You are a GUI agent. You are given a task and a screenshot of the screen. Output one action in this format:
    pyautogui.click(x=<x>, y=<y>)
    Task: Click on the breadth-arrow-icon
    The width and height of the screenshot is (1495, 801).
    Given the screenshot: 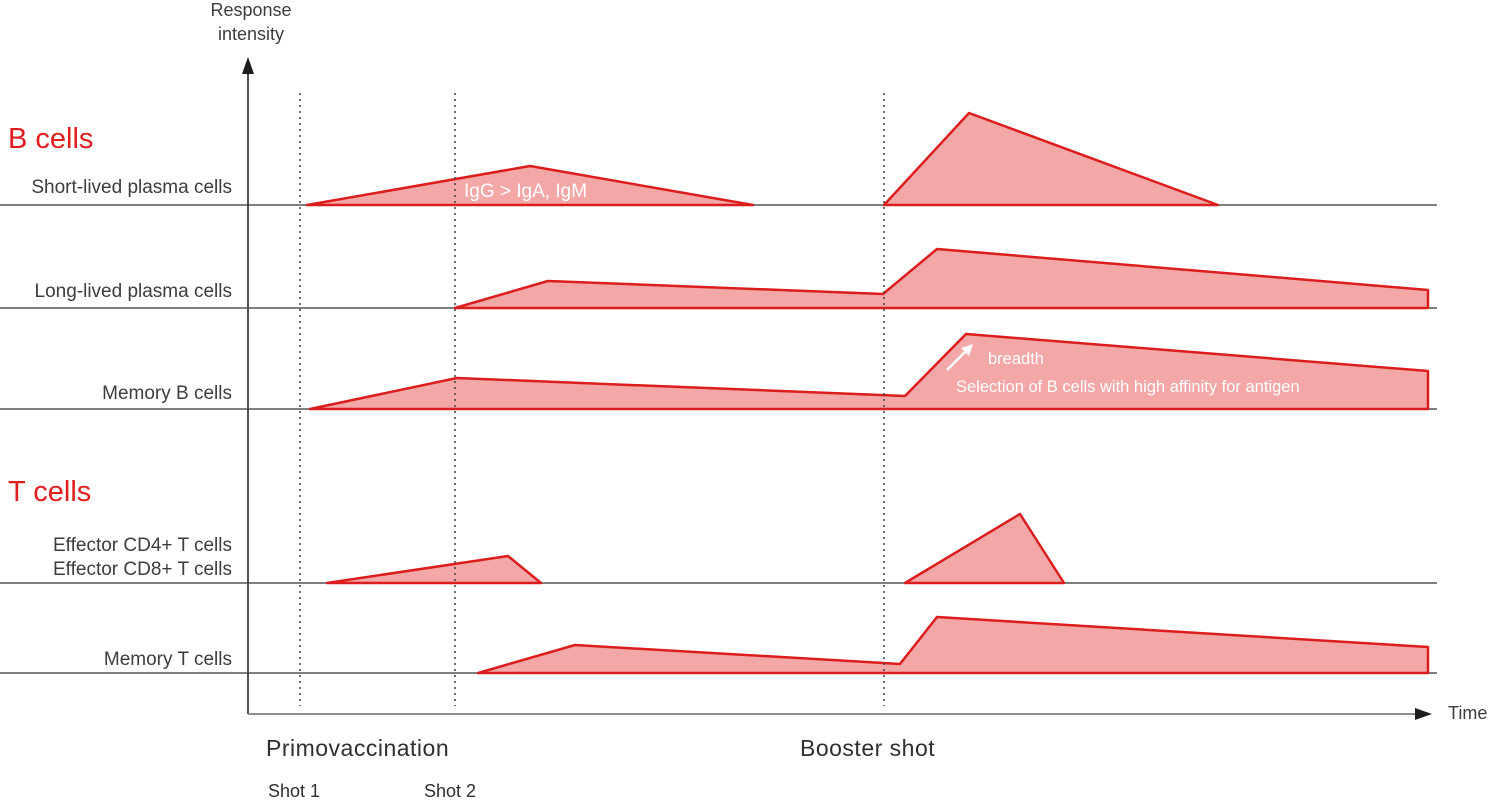 What is the action you would take?
    pyautogui.click(x=956, y=361)
    